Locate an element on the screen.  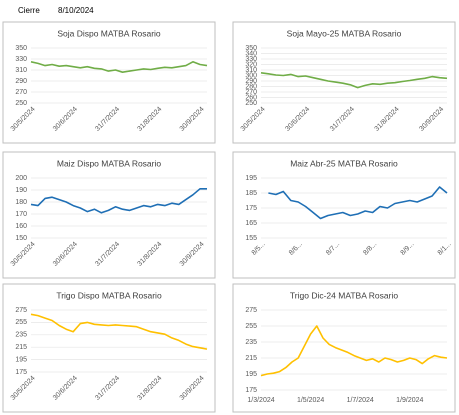
y-tick-label: 200 is located at coordinates (21, 178).